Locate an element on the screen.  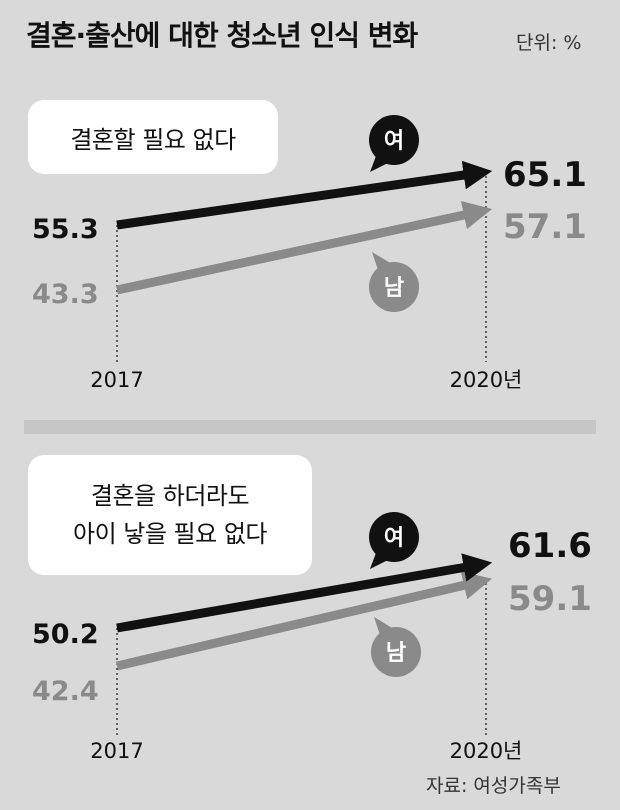
chart1-female-end-label: 65.1 is located at coordinates (545, 175).